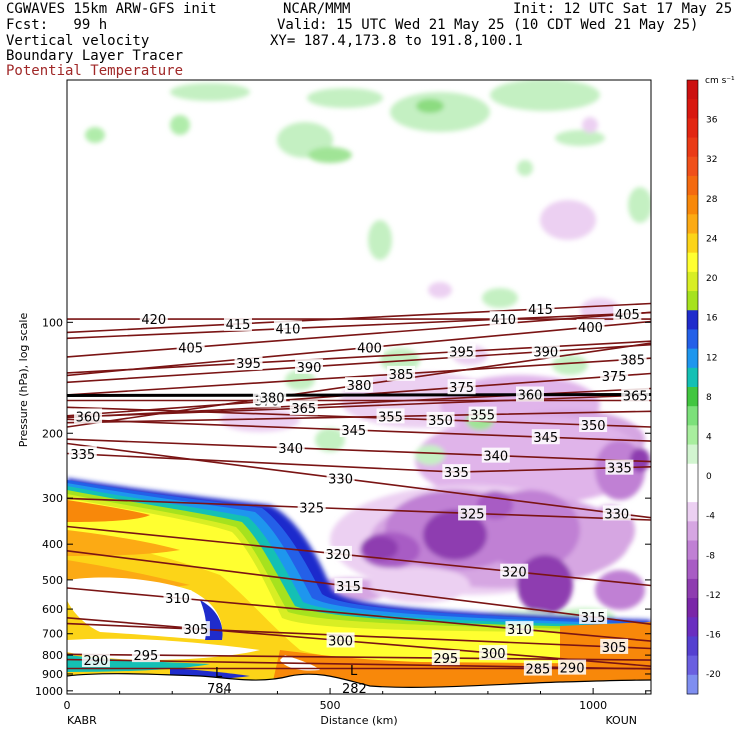 This screenshot has height=740, width=740. I want to click on isentrope-label: 355, so click(482, 416).